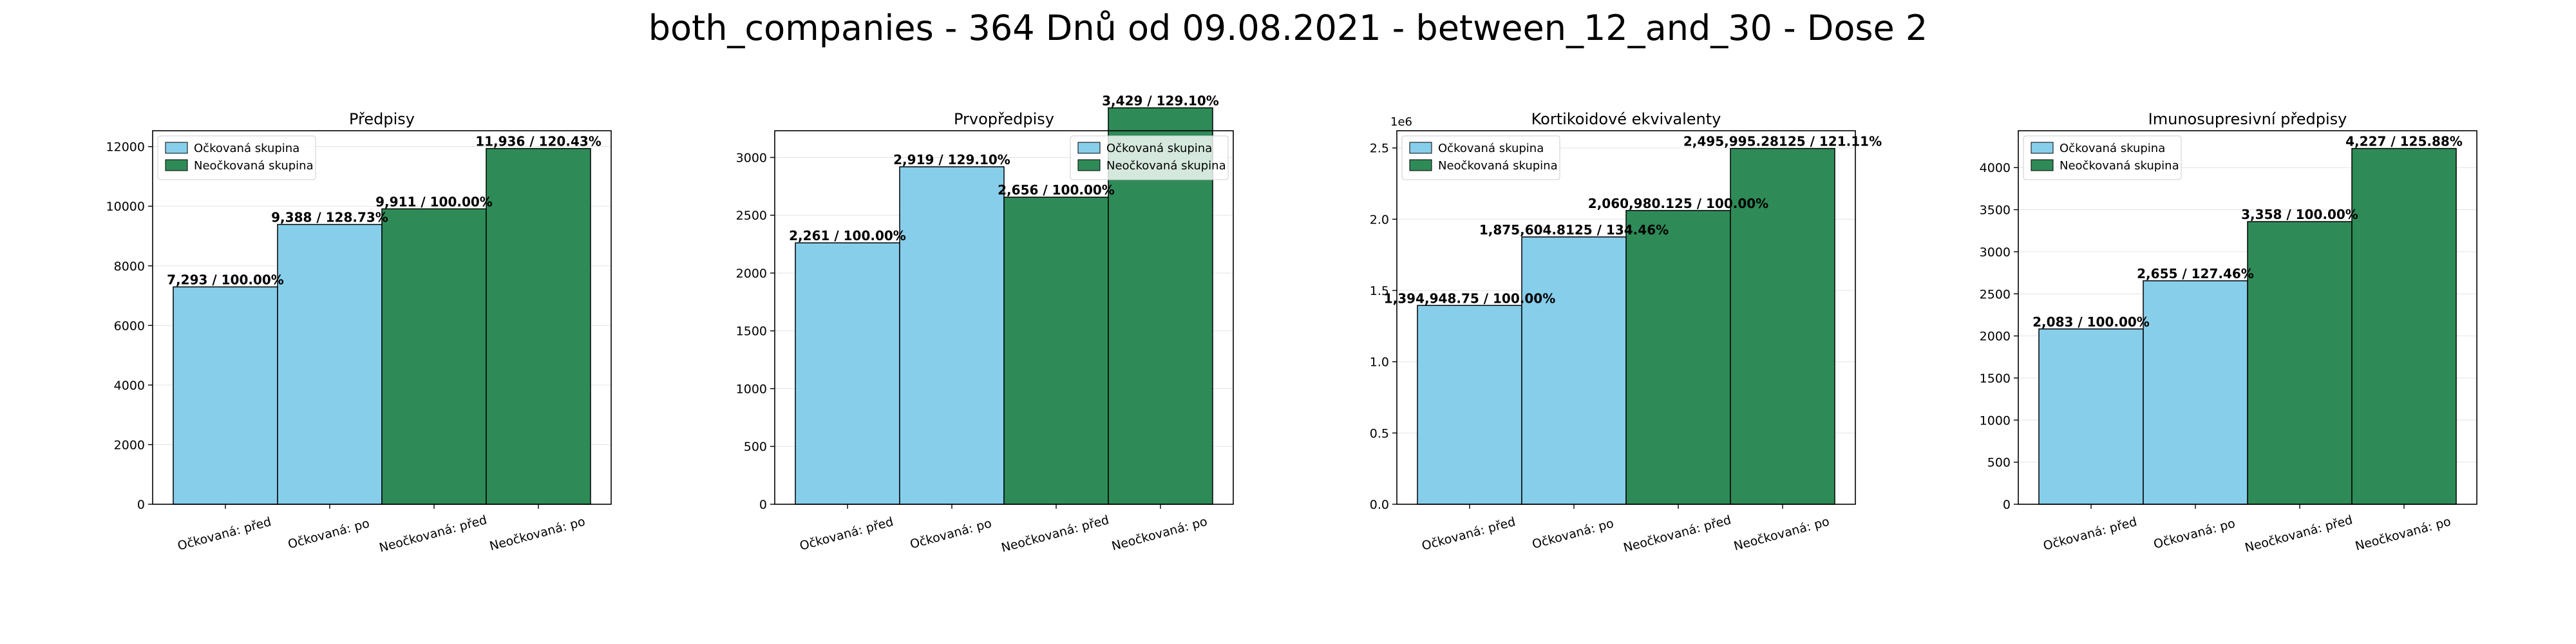 The width and height of the screenshot is (2576, 644). I want to click on data-label-1: 2,655 / 127.46%, so click(2196, 273).